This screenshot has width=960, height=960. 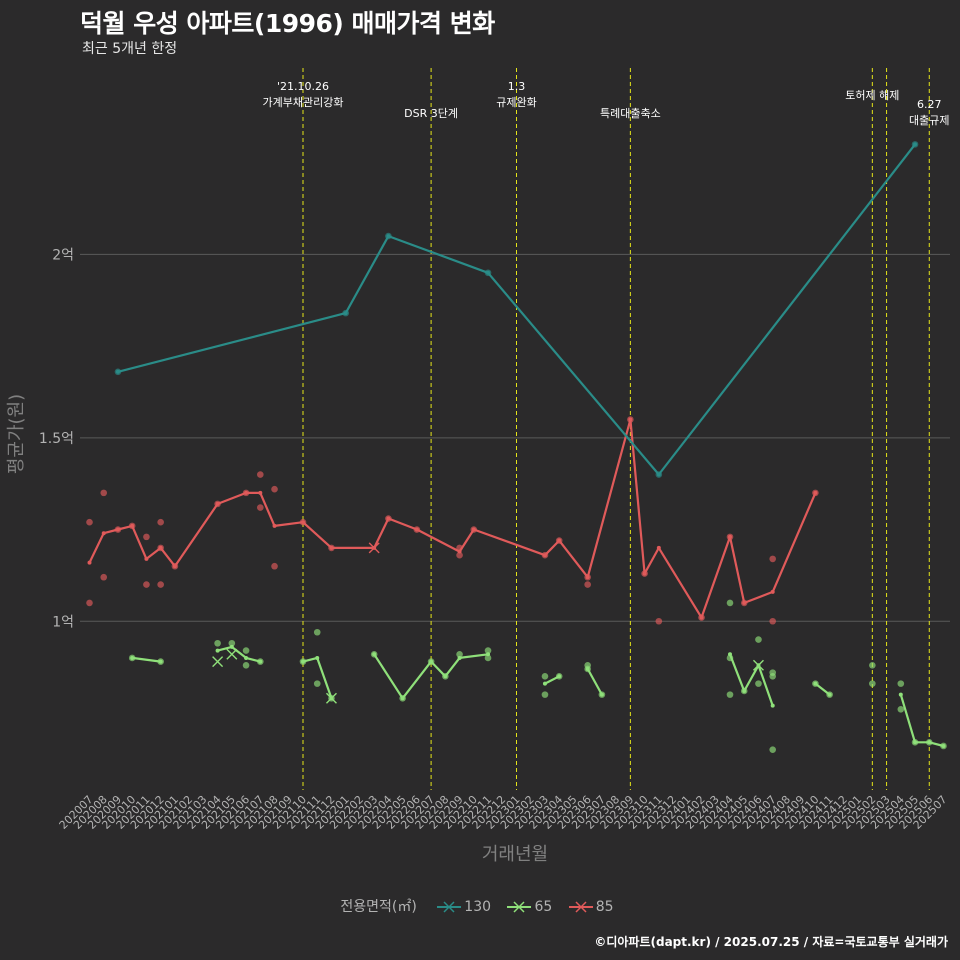 What do you see at coordinates (431, 113) in the screenshot?
I see `event-annotation: DSR 3단계` at bounding box center [431, 113].